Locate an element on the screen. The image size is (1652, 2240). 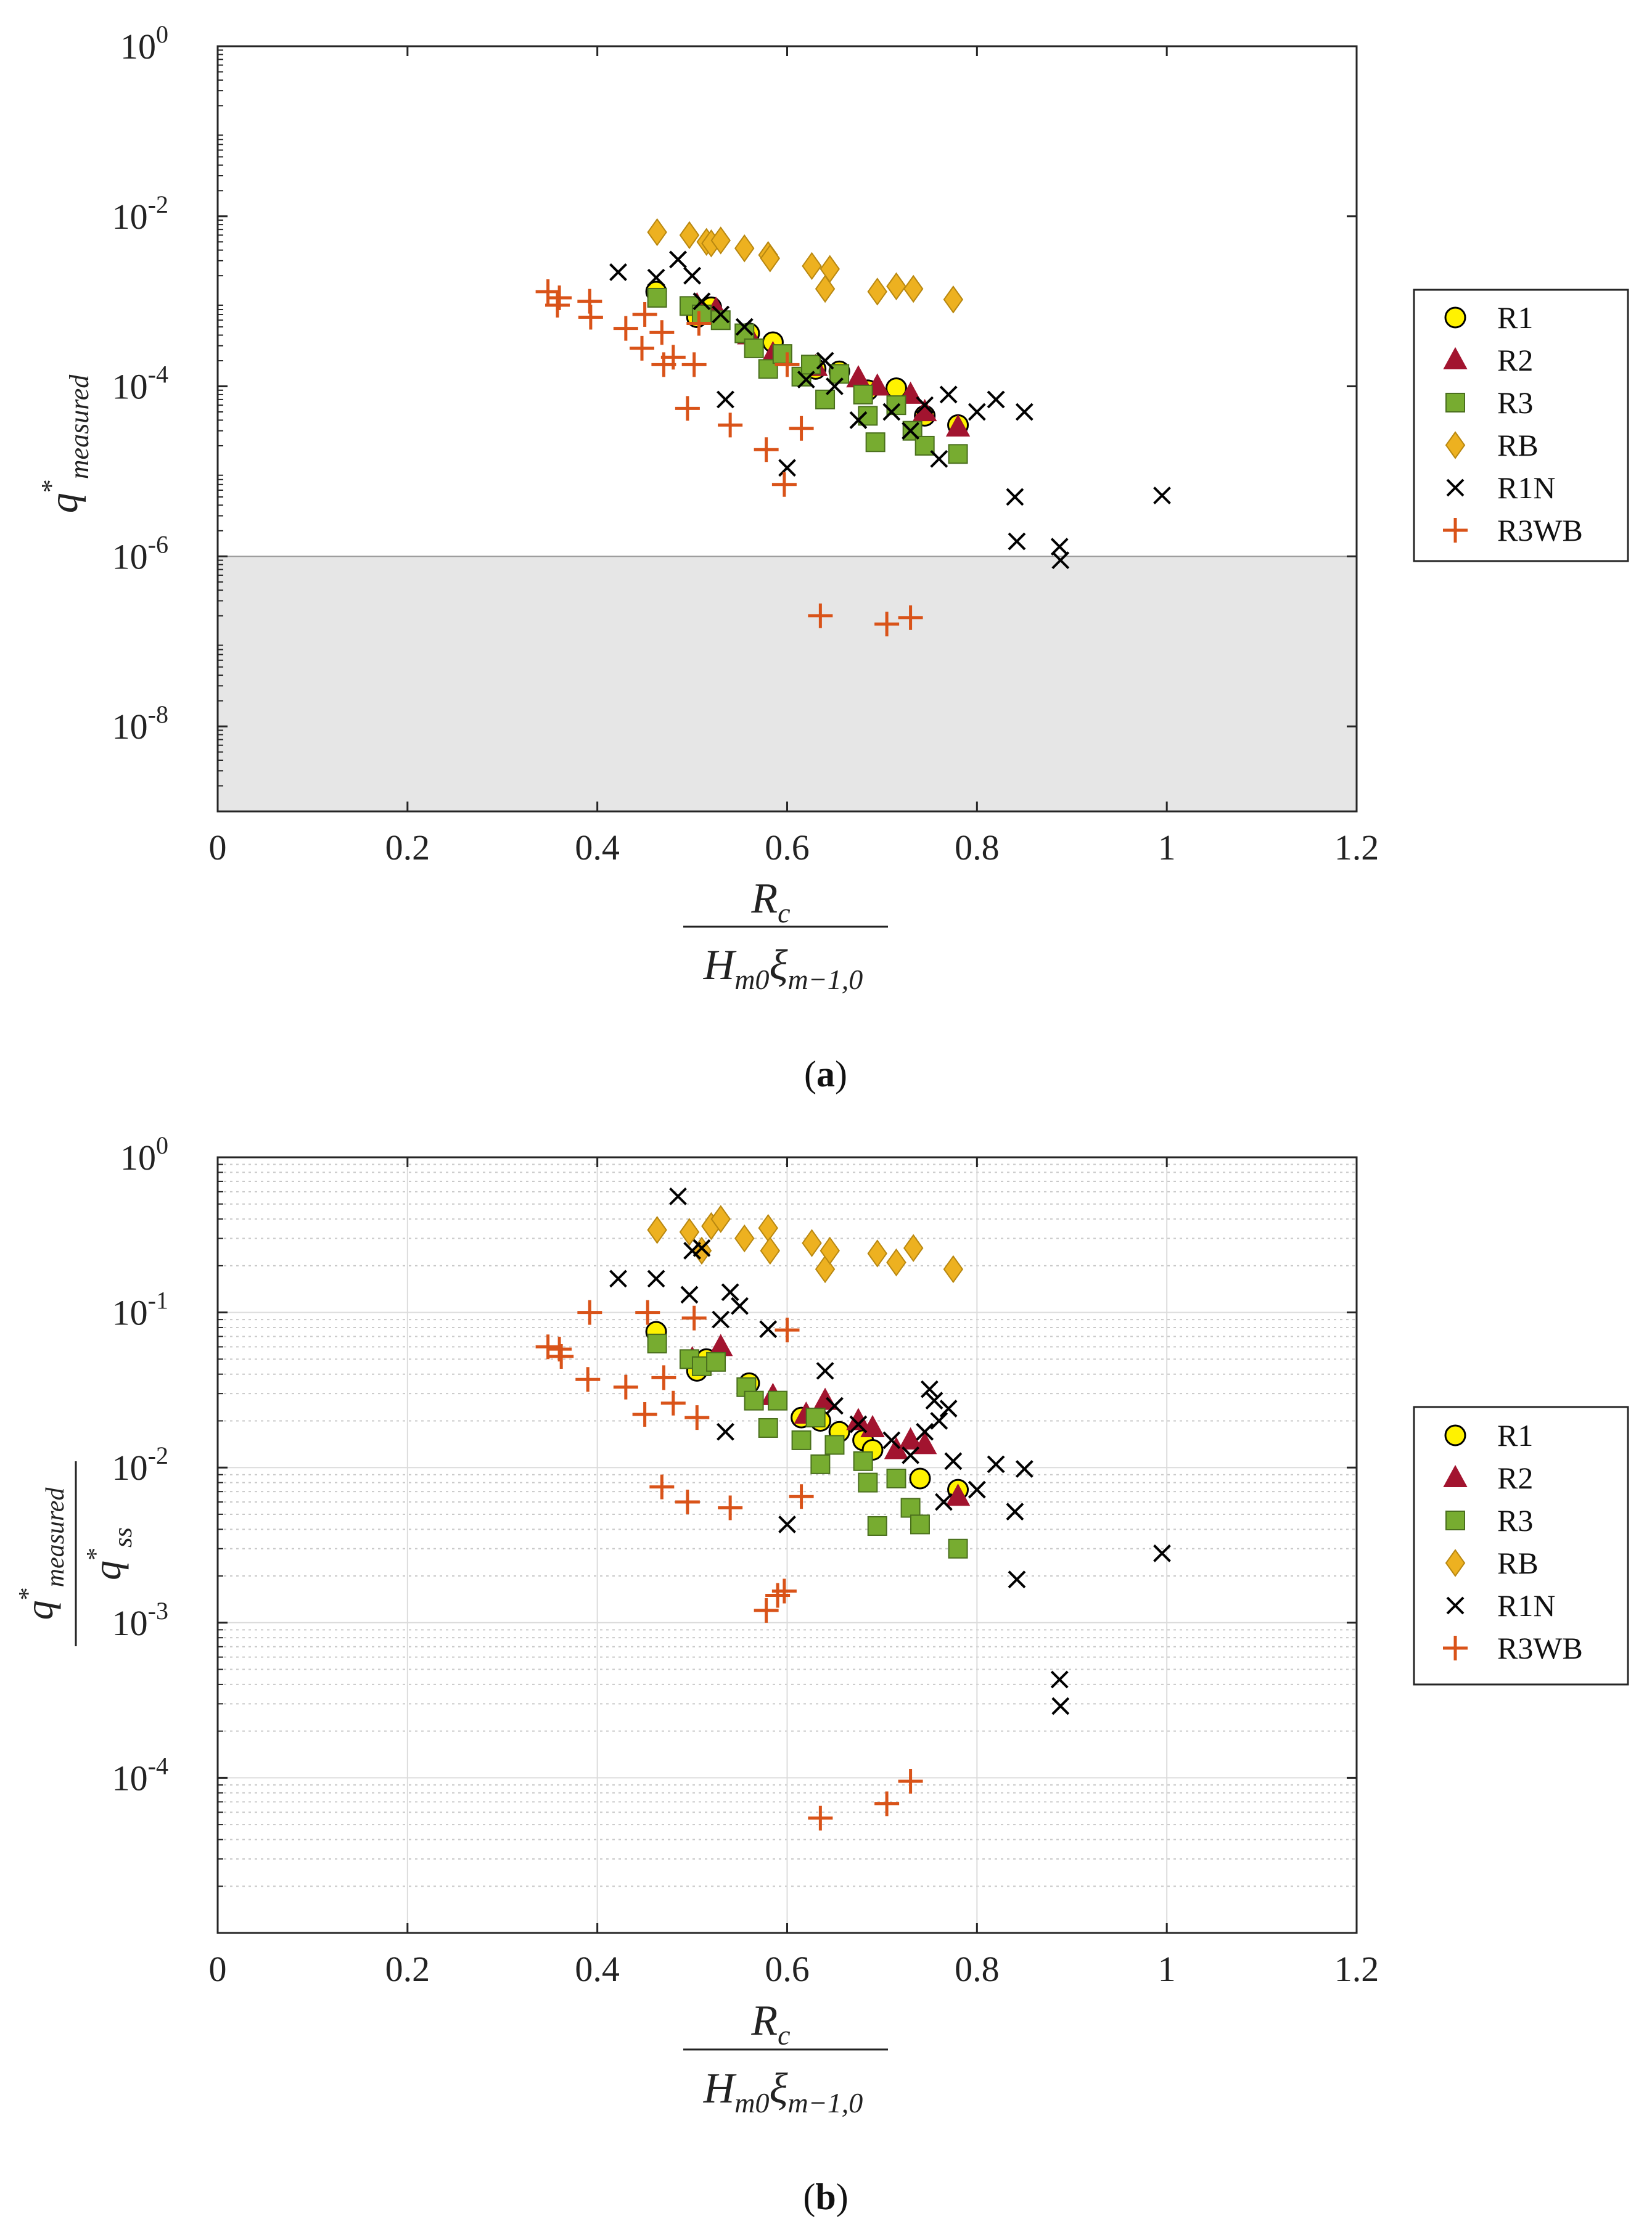
legend-item-r3wb-a: R3WB is located at coordinates (1513, 530).